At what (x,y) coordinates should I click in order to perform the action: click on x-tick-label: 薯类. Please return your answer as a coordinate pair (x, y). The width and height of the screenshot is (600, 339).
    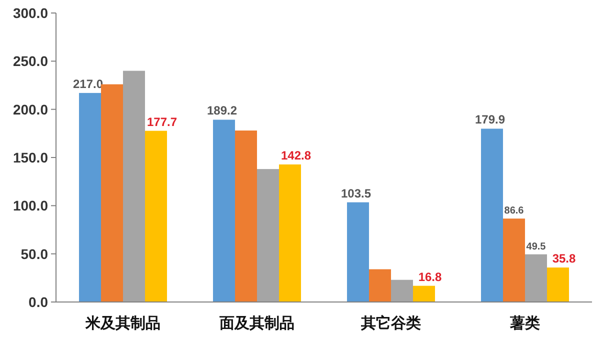
    Looking at the image, I should click on (524, 323).